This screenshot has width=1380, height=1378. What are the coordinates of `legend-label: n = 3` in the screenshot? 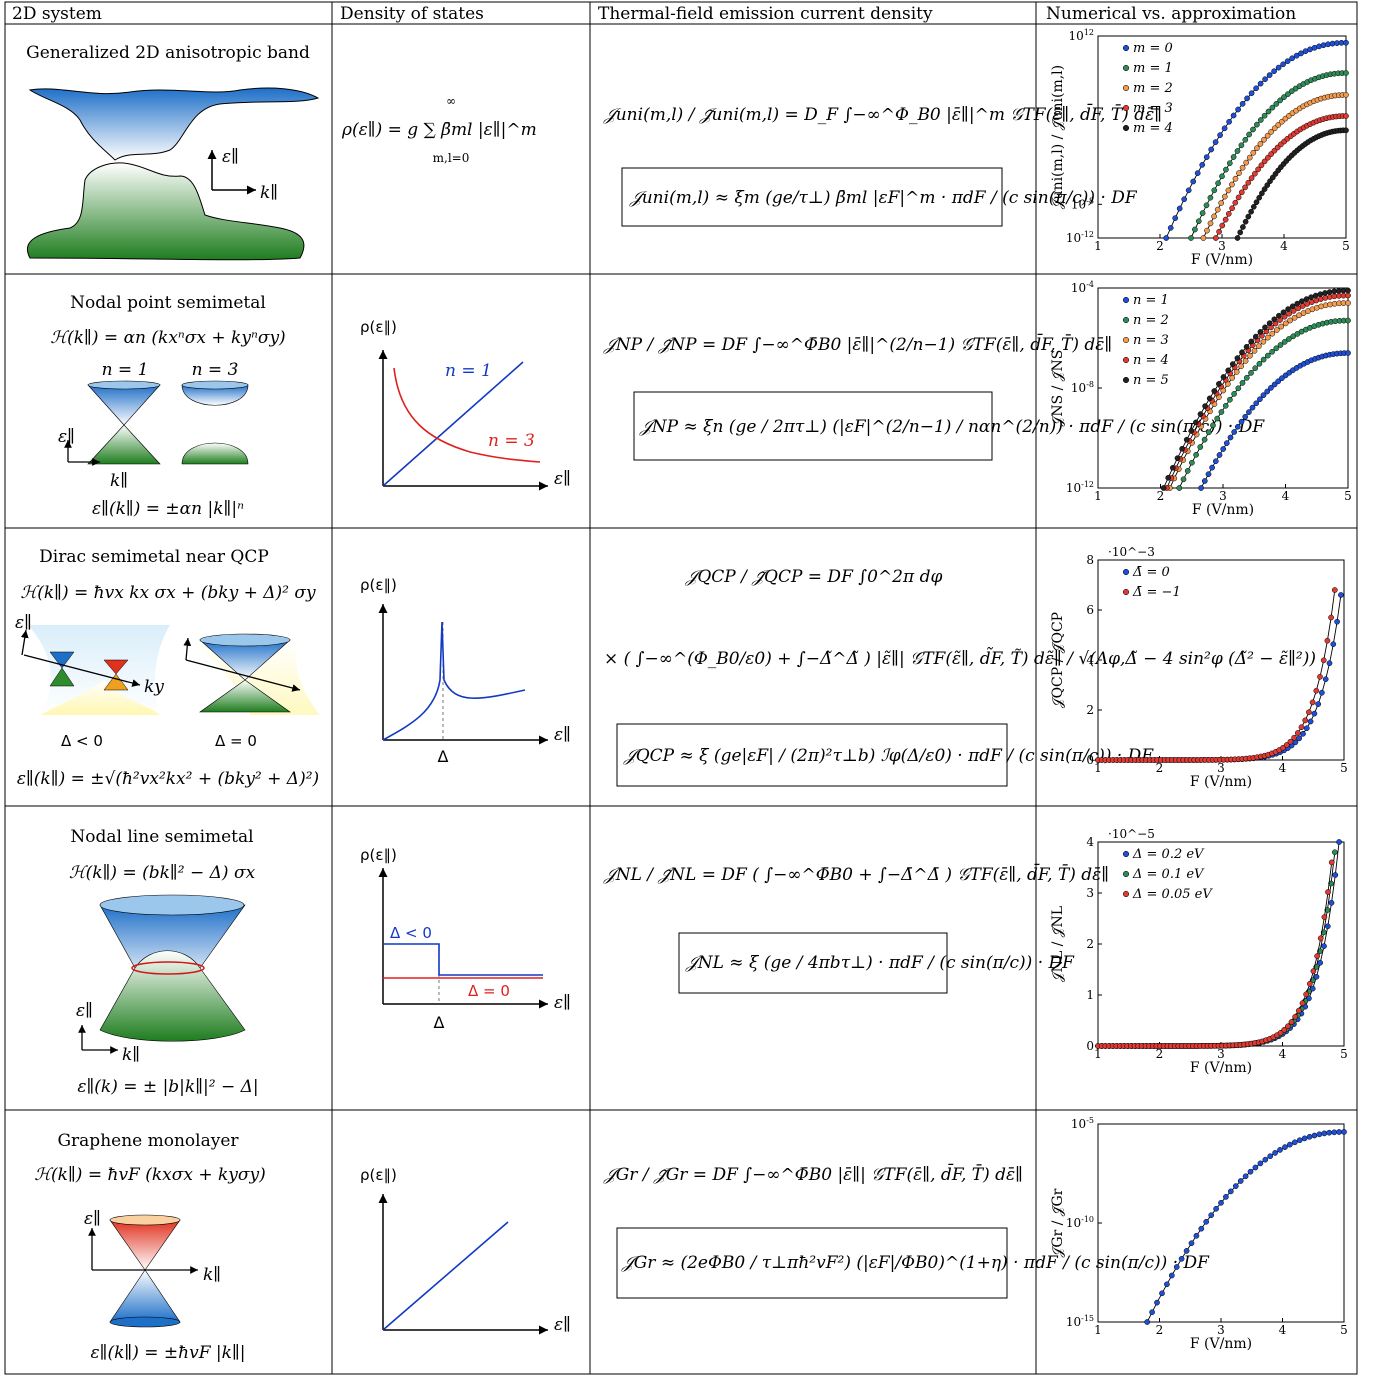 It's located at (1151, 340).